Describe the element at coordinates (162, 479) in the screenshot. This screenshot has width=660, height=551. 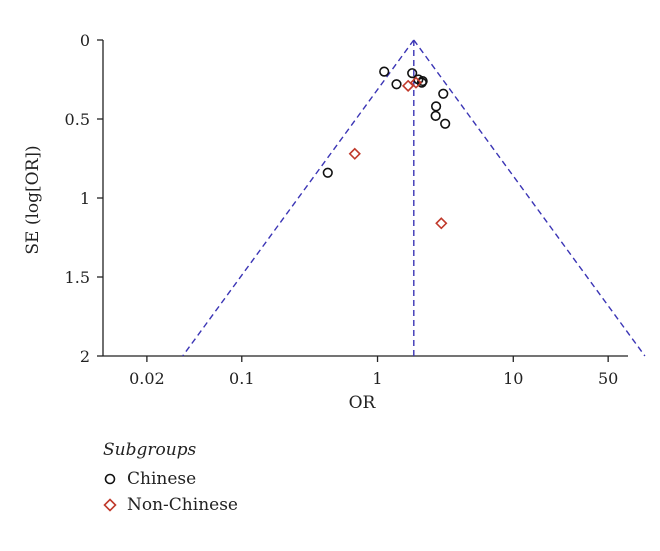
I see `legend-label-chinese: Chinese` at that location.